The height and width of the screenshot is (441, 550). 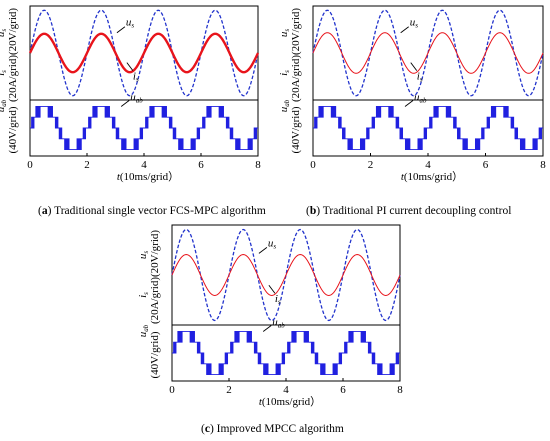 What do you see at coordinates (272, 429) in the screenshot?
I see `caption-c: (c) Improved MPCC algorithm` at bounding box center [272, 429].